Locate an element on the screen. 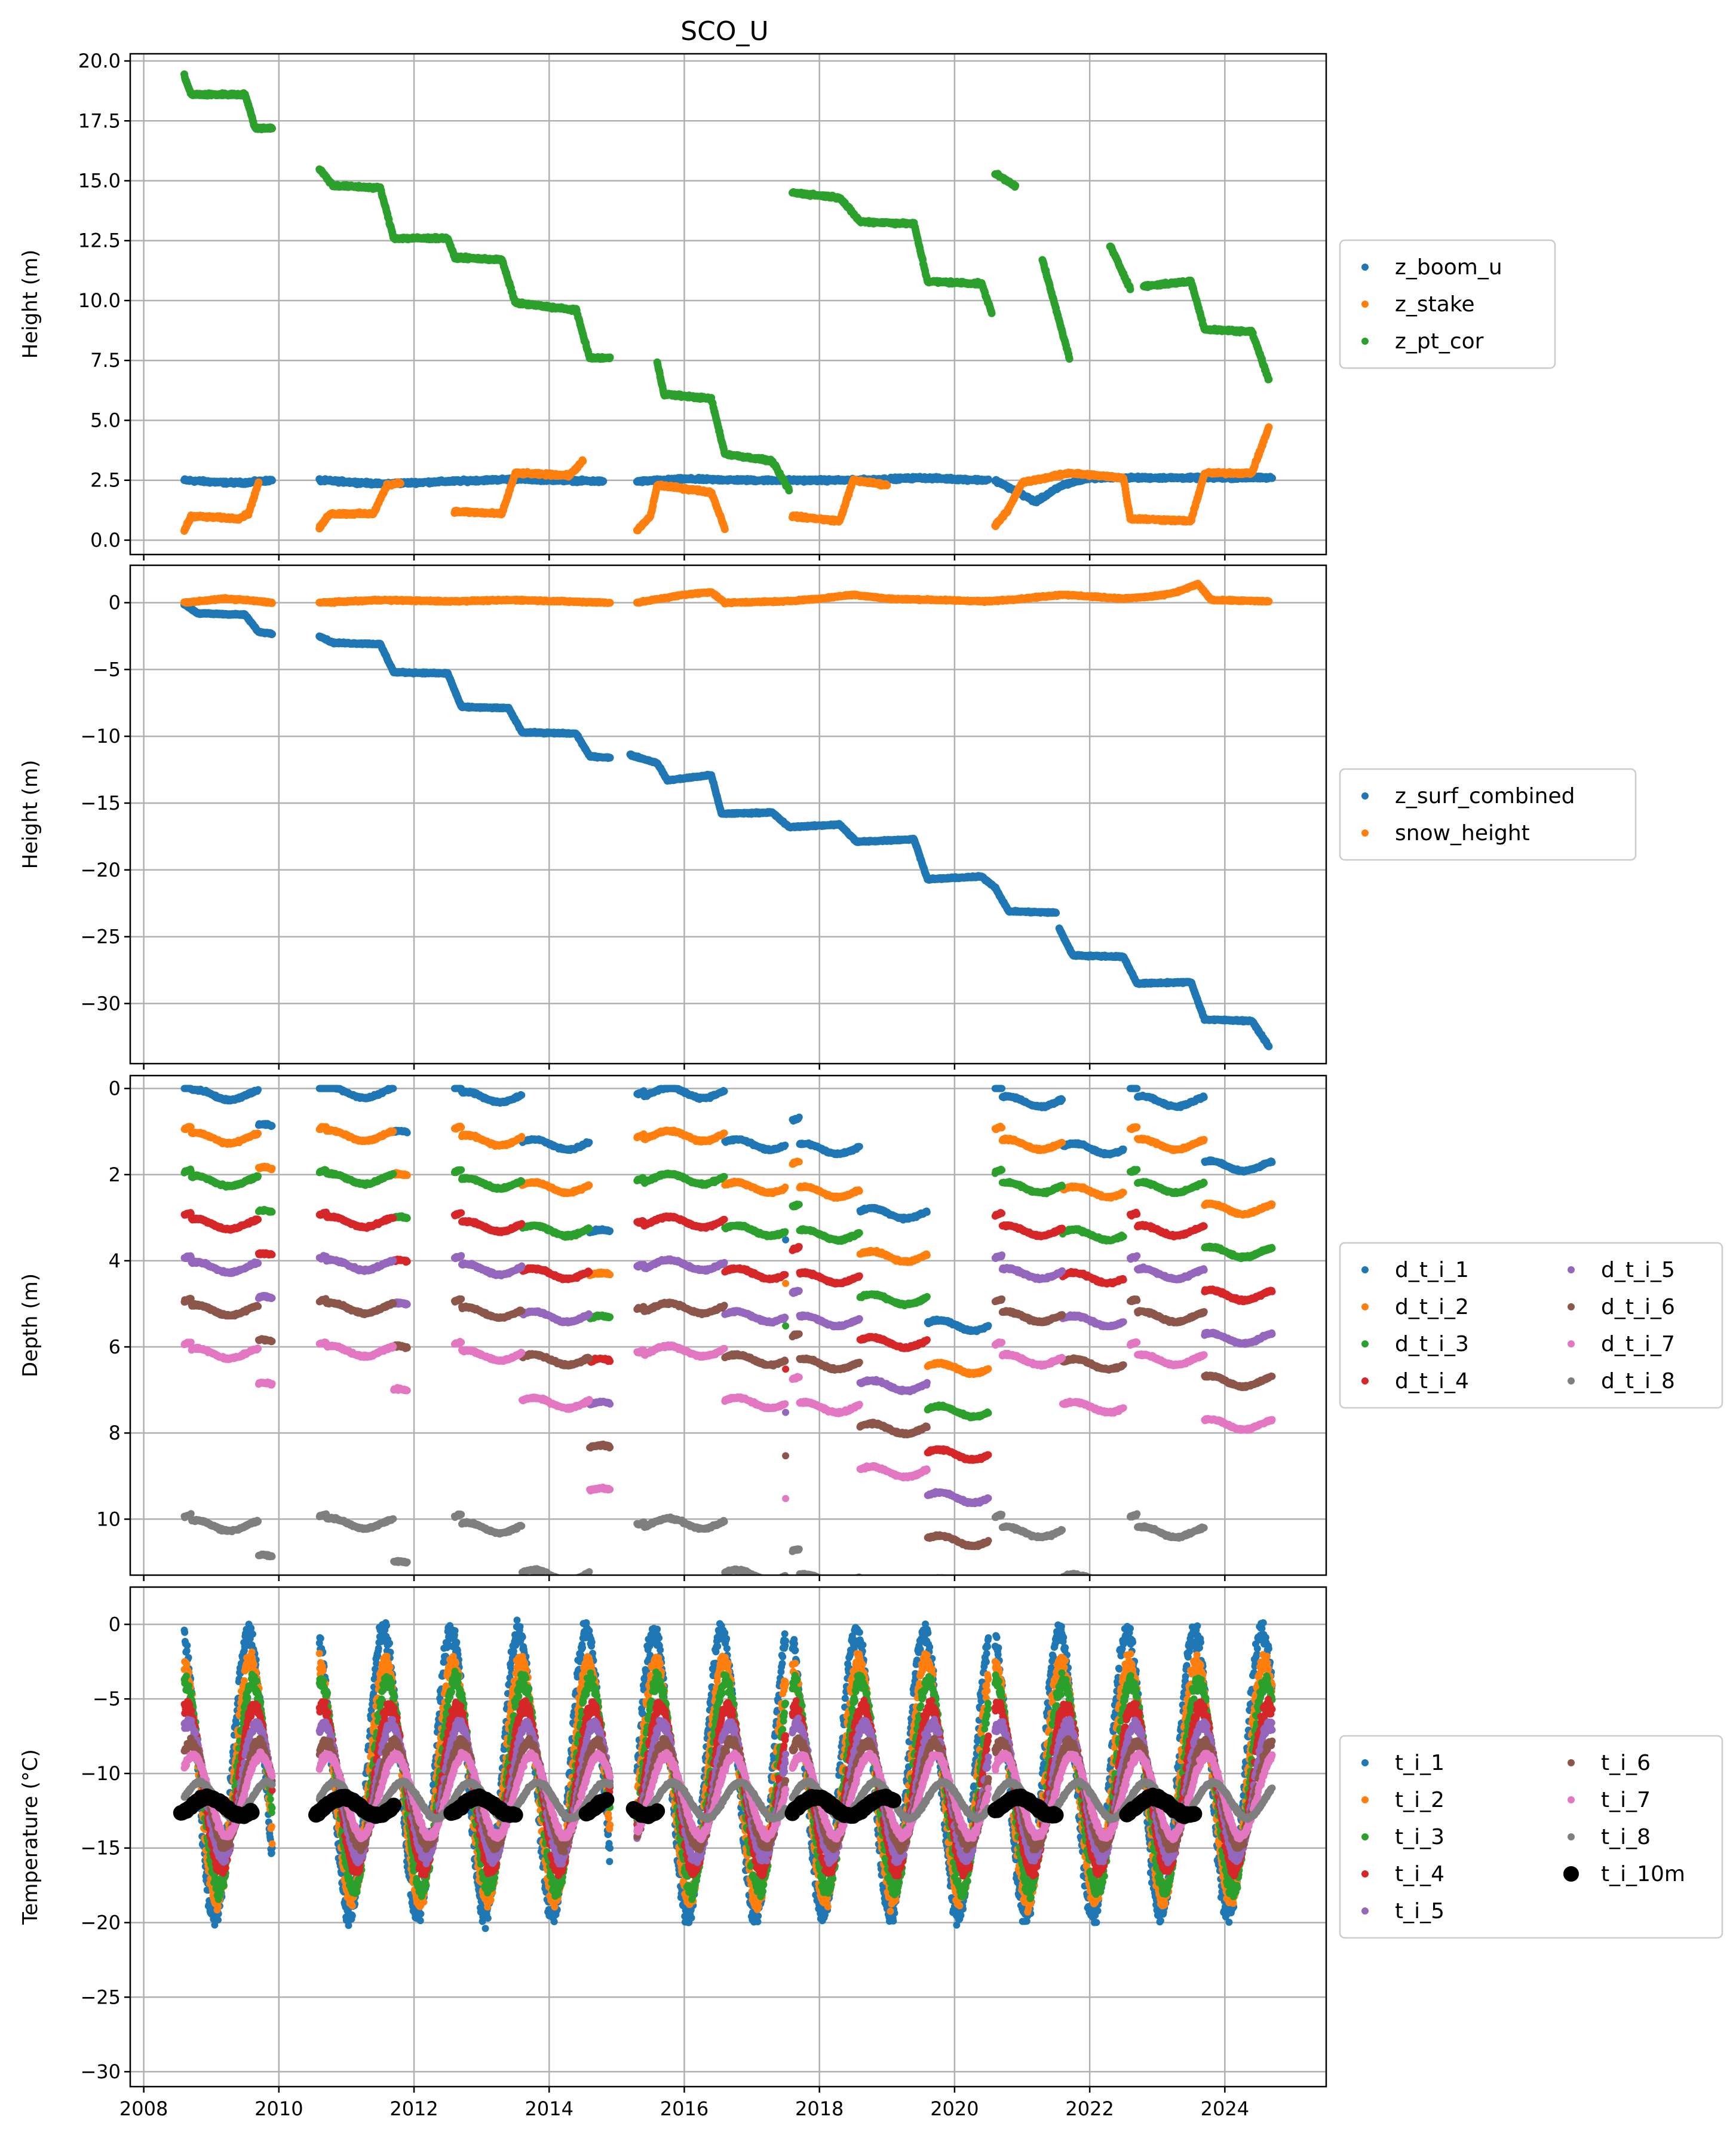 This screenshot has height=2144, width=1736. y-tick-label: 5.0 is located at coordinates (105, 420).